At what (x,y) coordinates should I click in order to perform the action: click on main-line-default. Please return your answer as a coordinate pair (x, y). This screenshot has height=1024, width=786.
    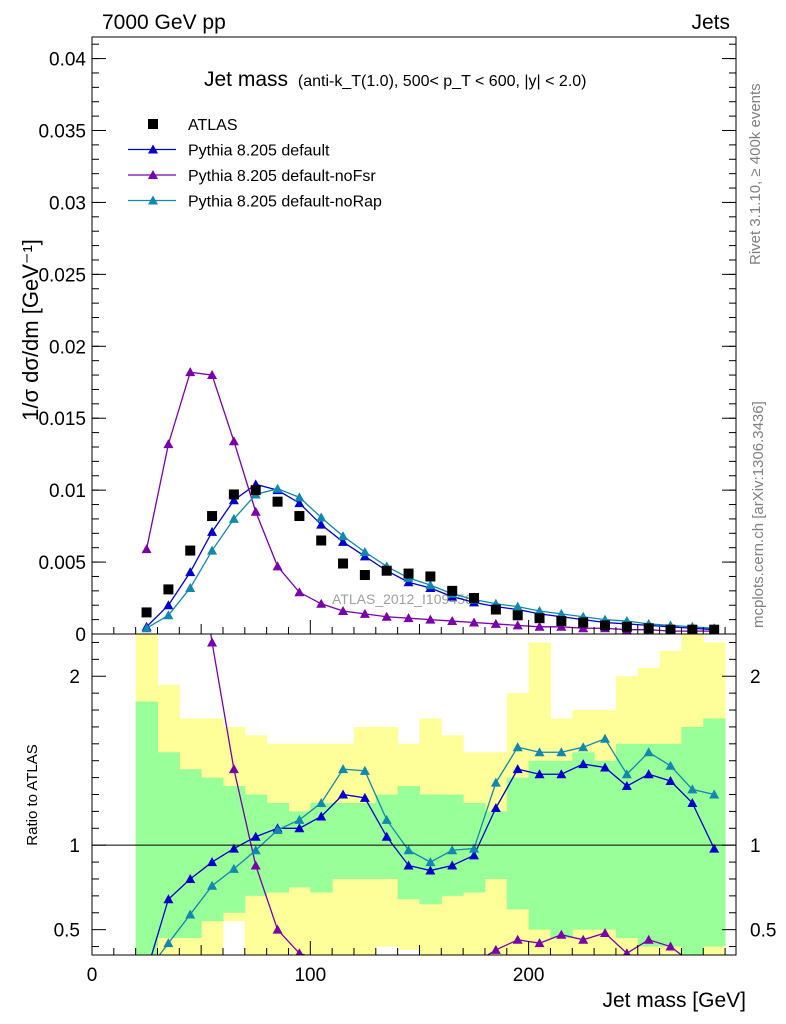
    Looking at the image, I should click on (430, 557).